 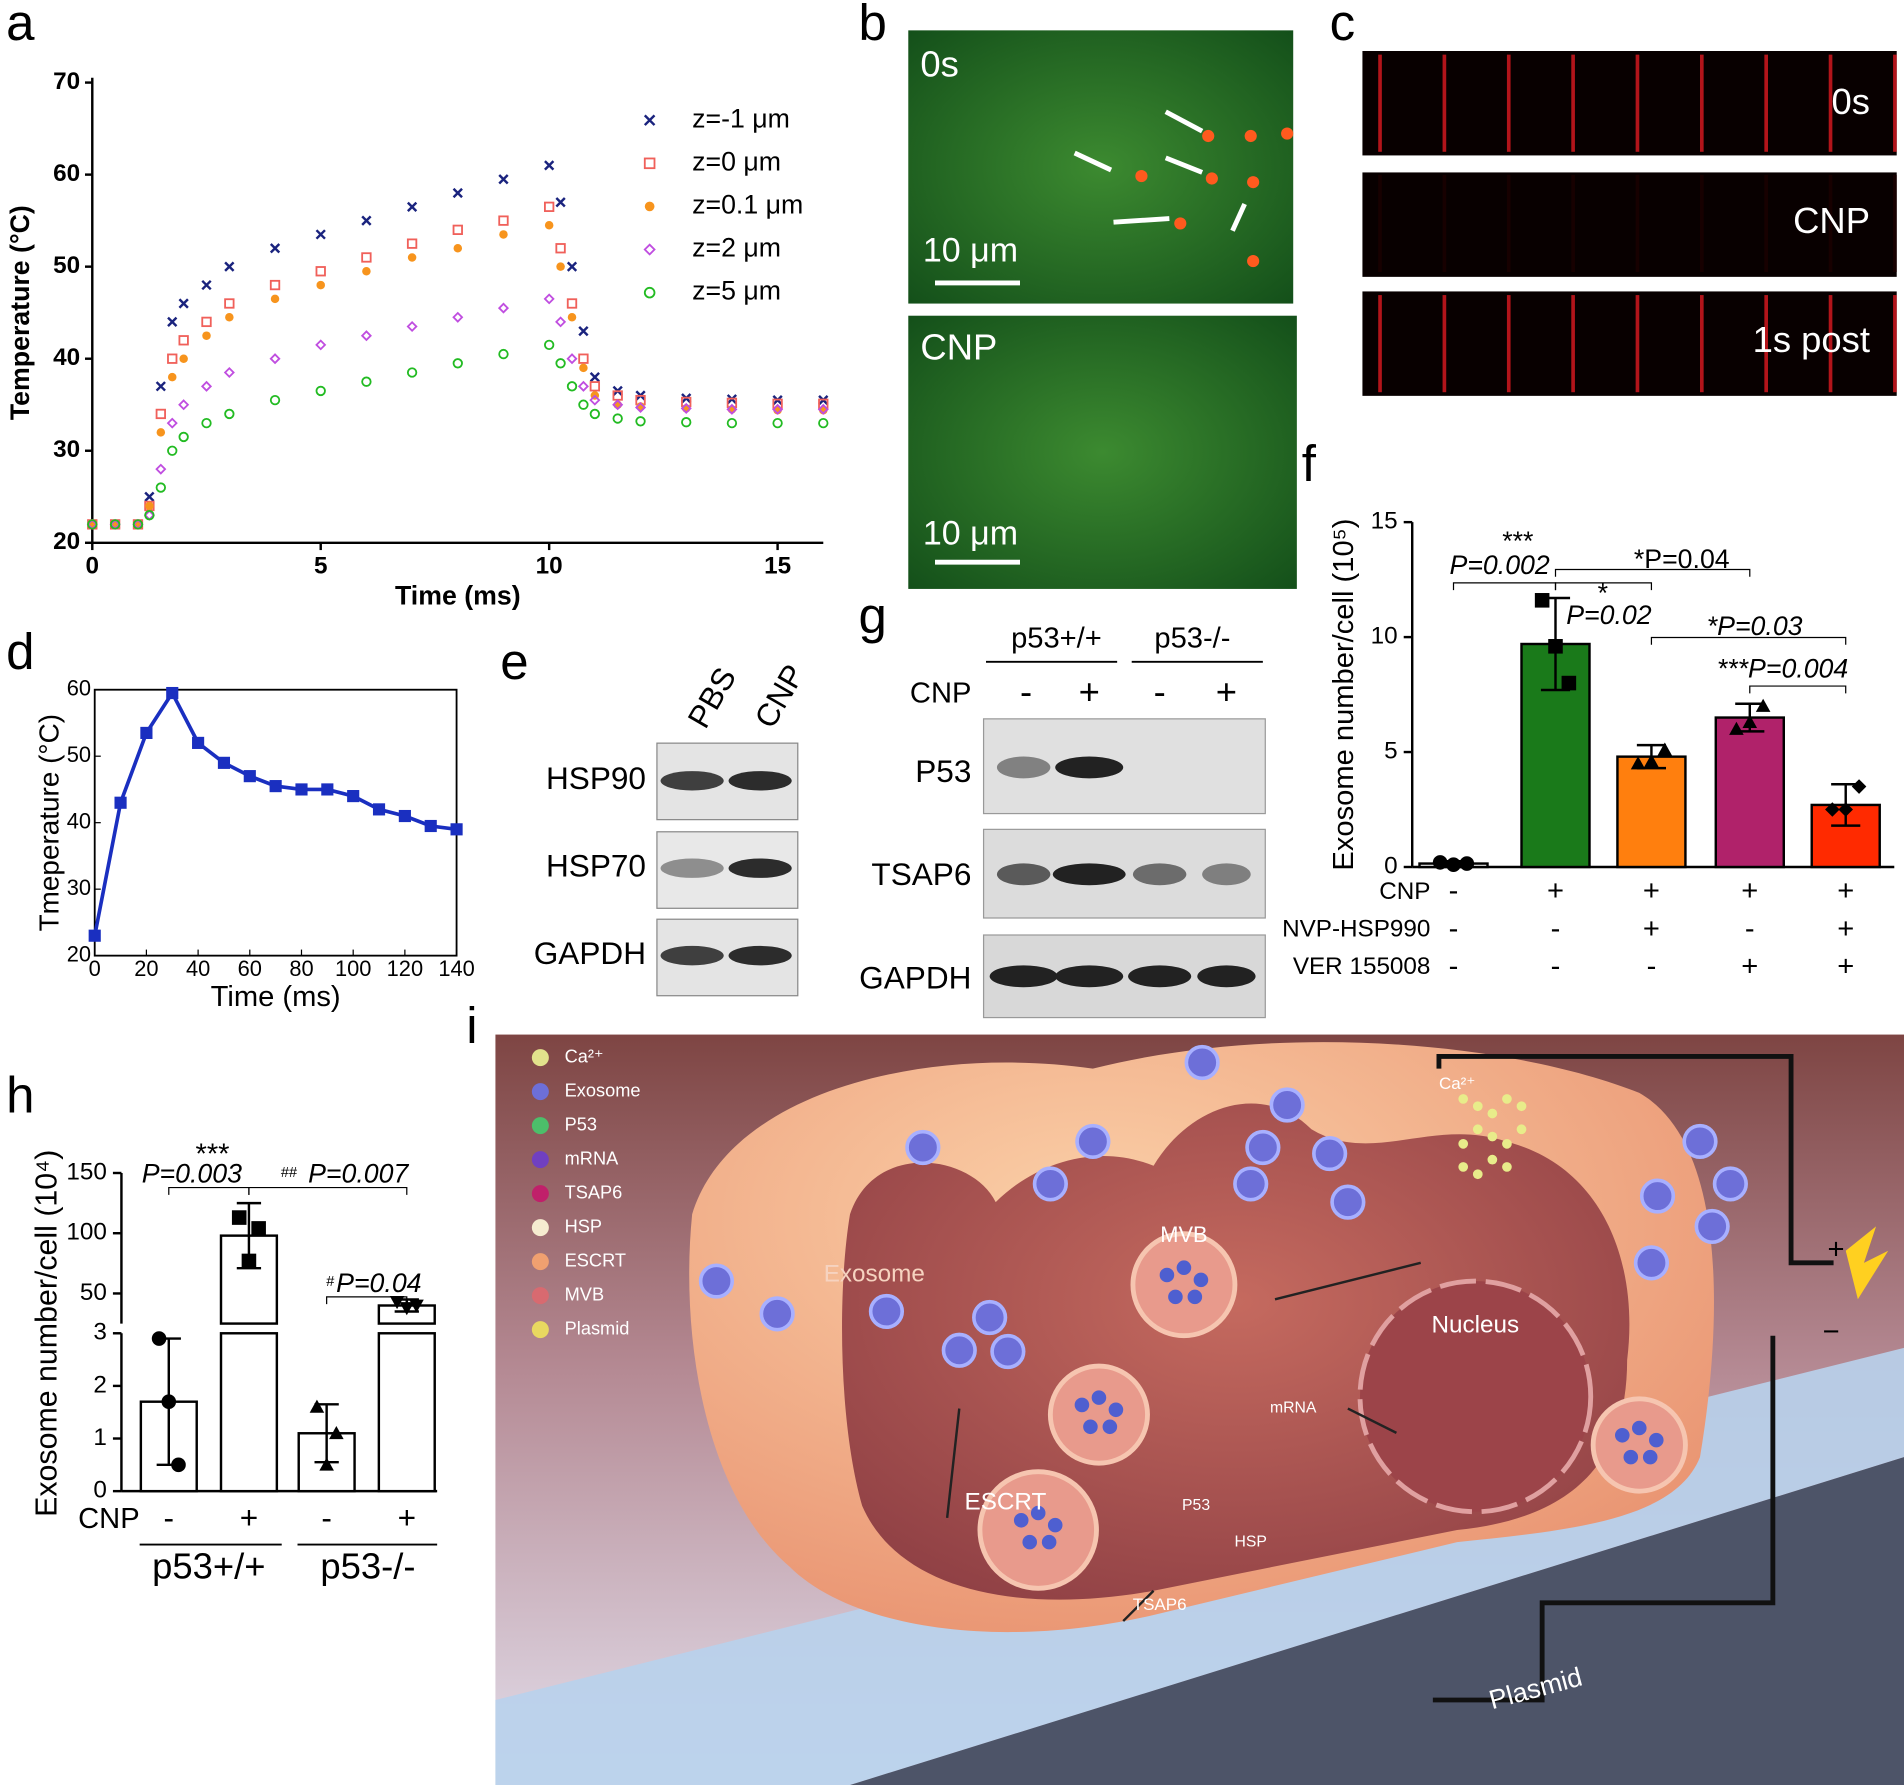 What do you see at coordinates (20, 25) in the screenshot?
I see `panel-label: a` at bounding box center [20, 25].